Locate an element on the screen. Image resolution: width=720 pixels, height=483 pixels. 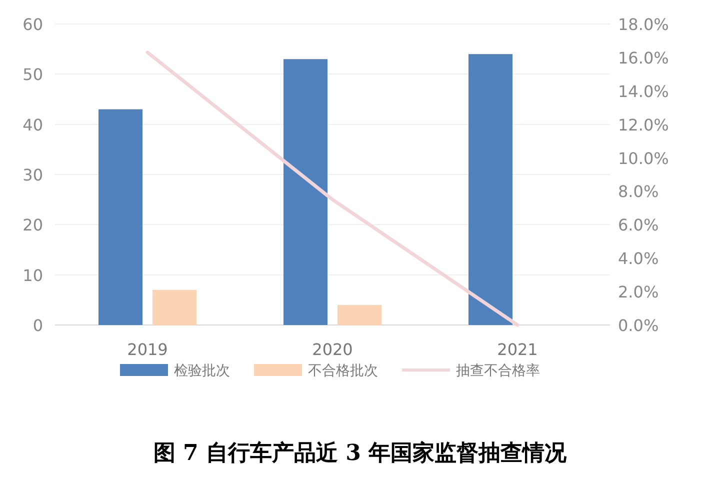
x-tick-label: 2019 is located at coordinates (147, 349).